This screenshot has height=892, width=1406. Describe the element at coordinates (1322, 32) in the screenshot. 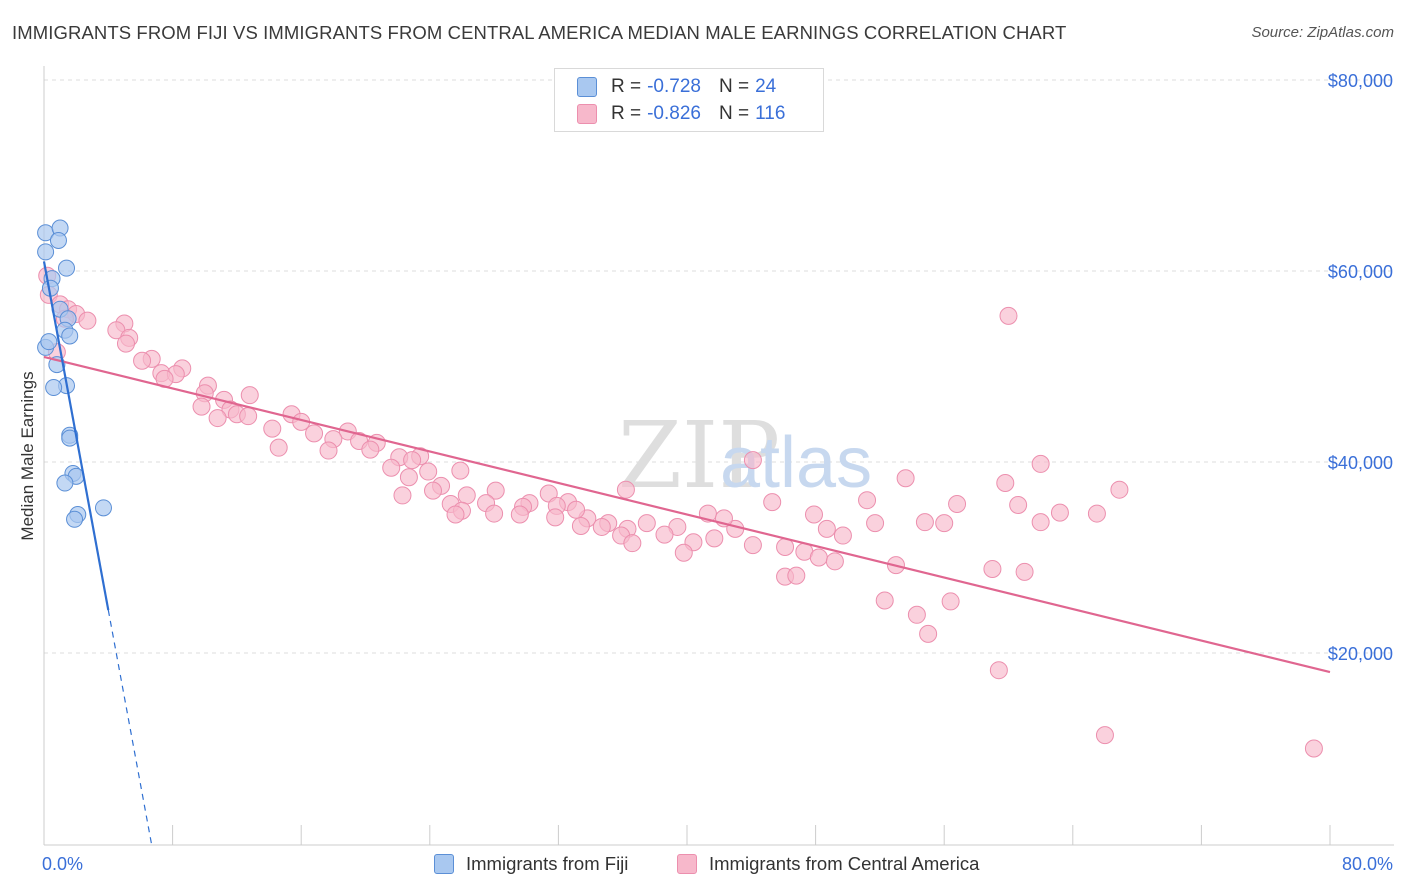

I see `chart-source: Source: ZipAtlas.com` at that location.